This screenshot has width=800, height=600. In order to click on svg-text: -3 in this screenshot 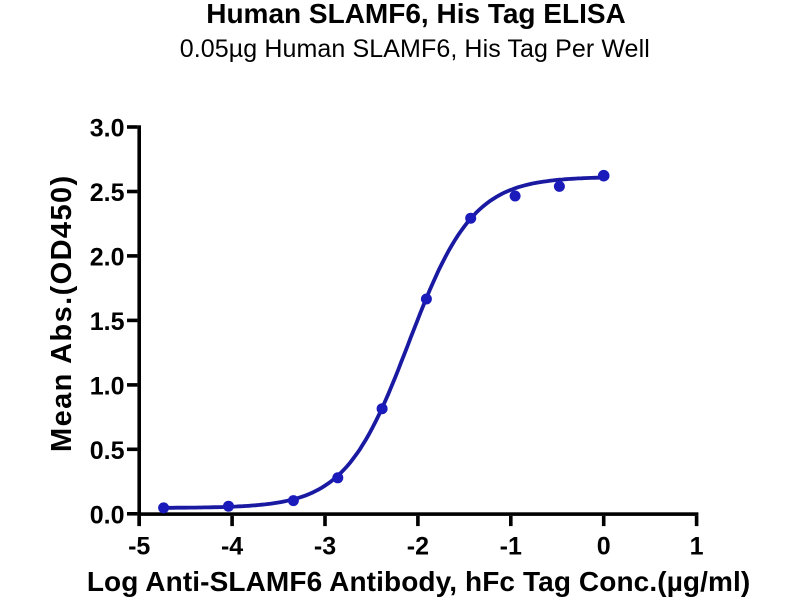, I will do `click(325, 547)`.